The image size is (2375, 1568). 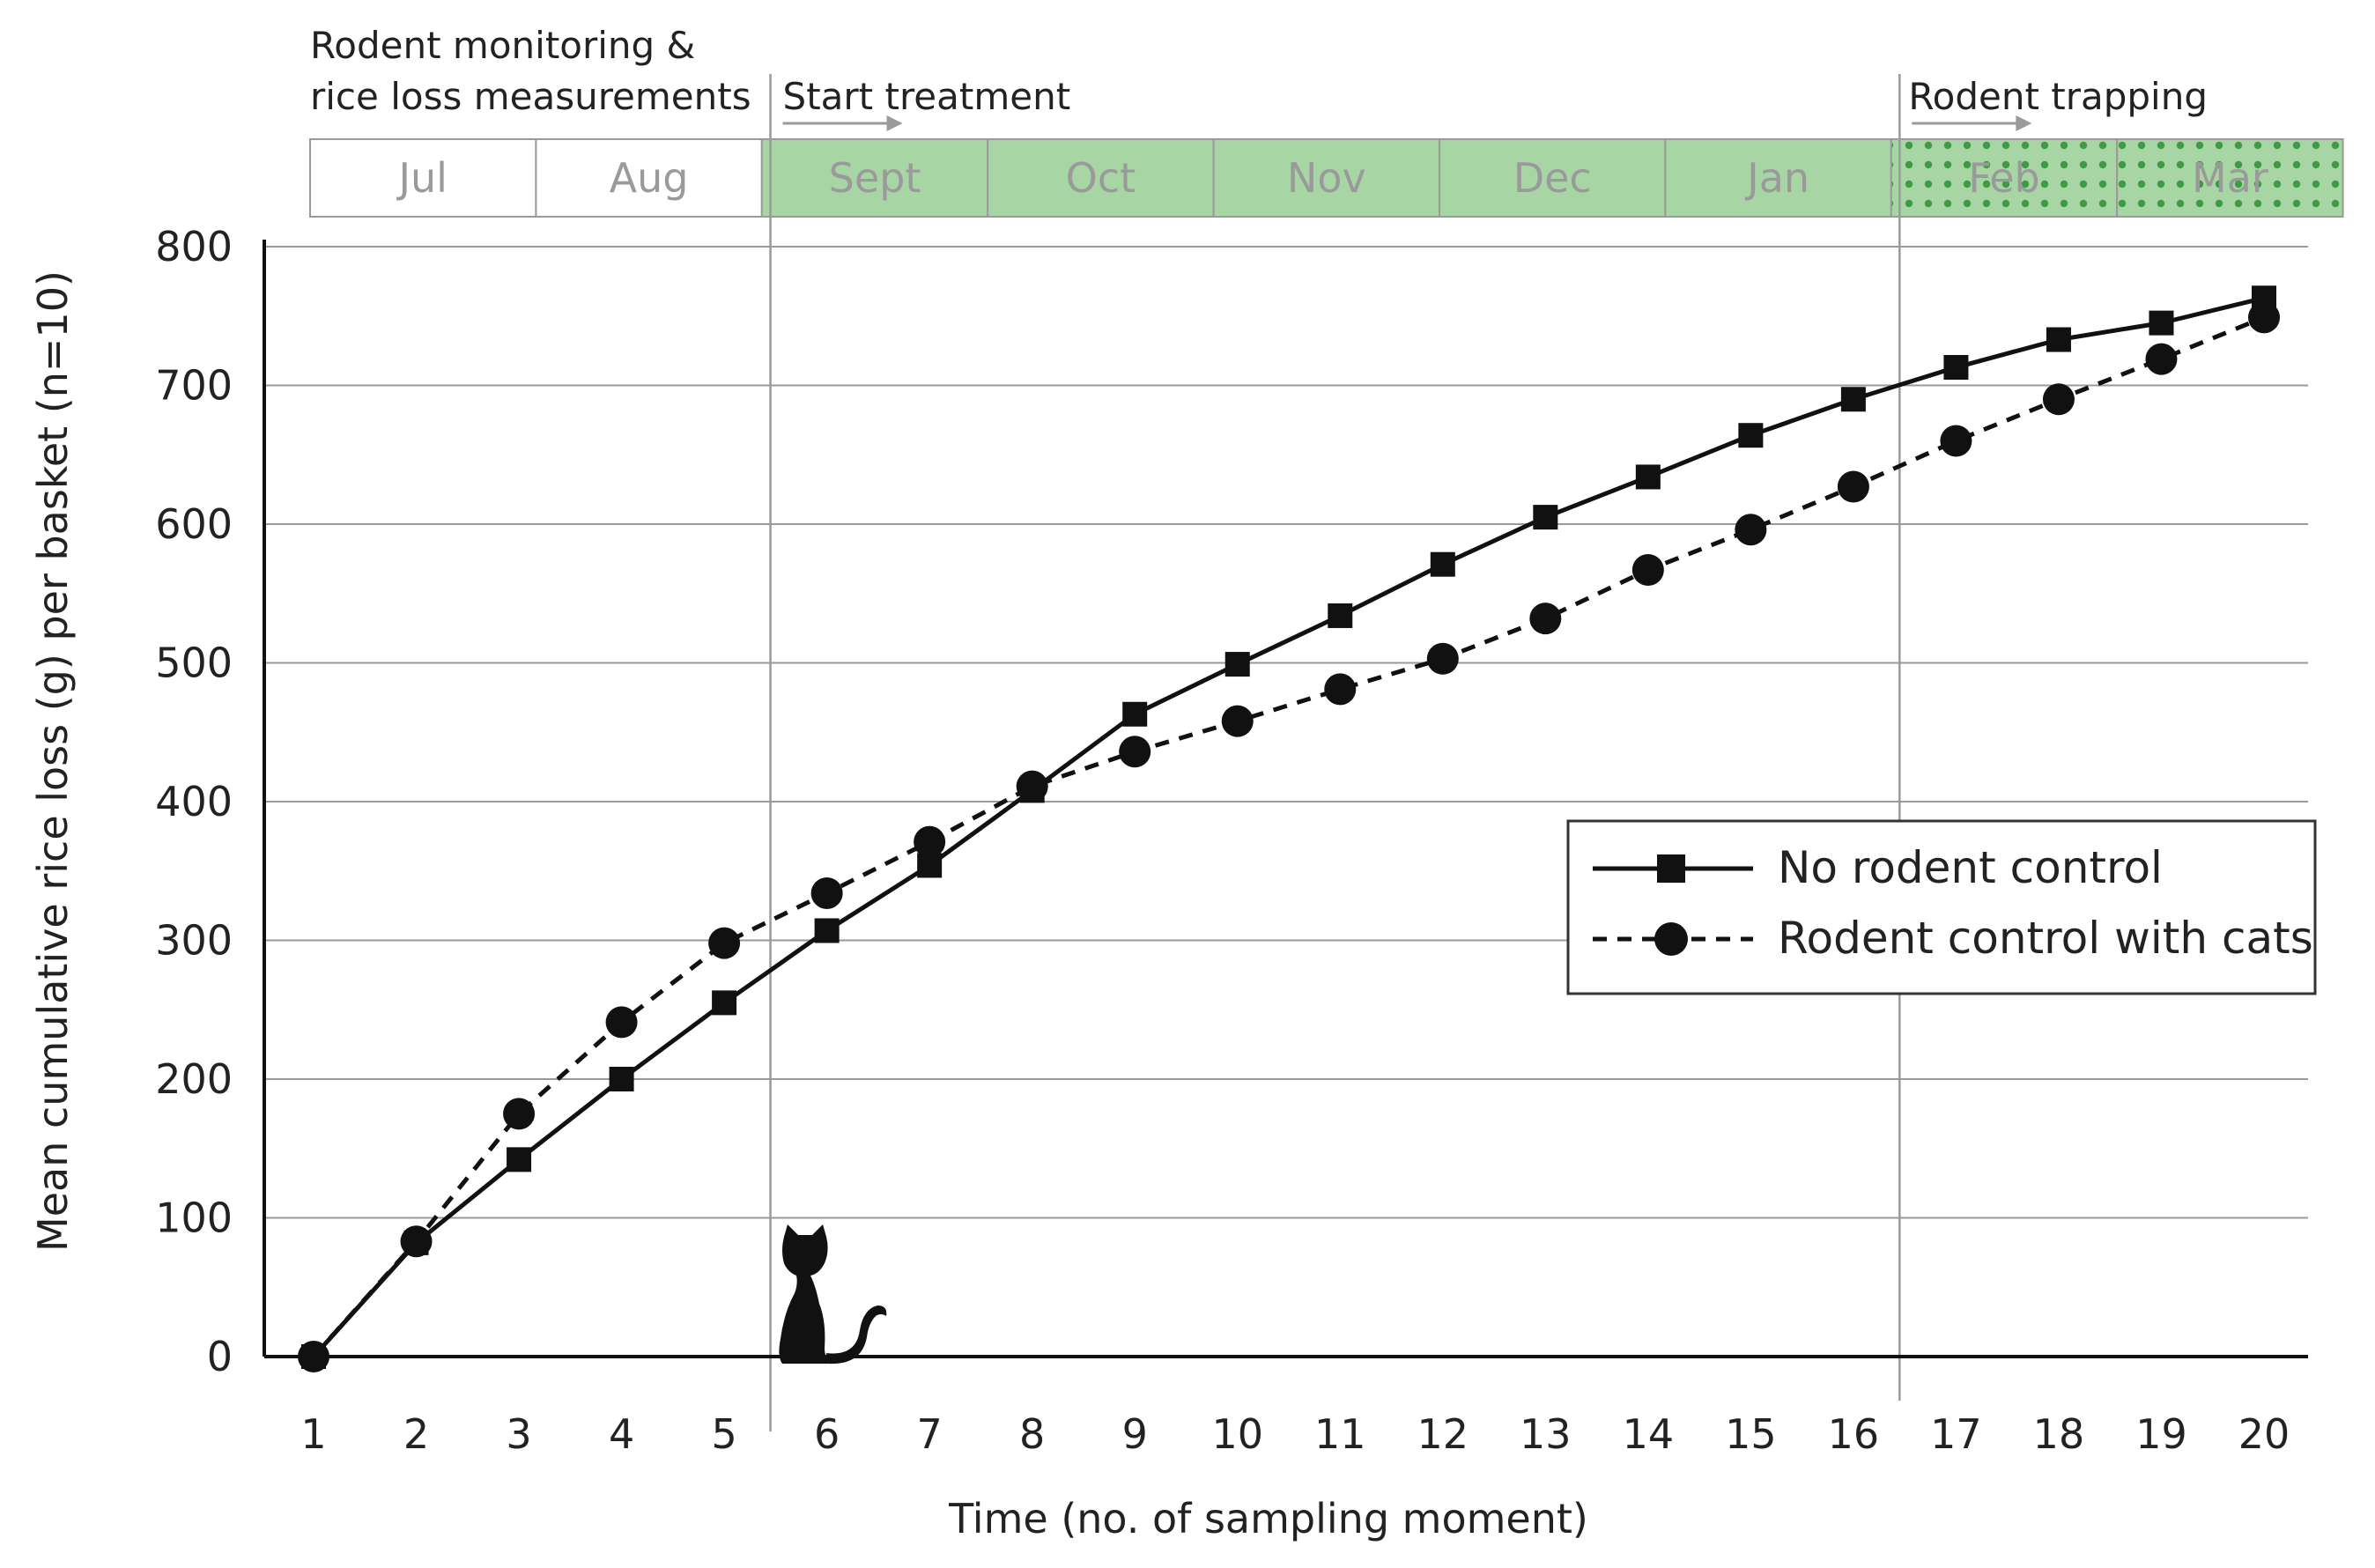 What do you see at coordinates (1970, 867) in the screenshot?
I see `legend-label-no-control: No rodent control` at bounding box center [1970, 867].